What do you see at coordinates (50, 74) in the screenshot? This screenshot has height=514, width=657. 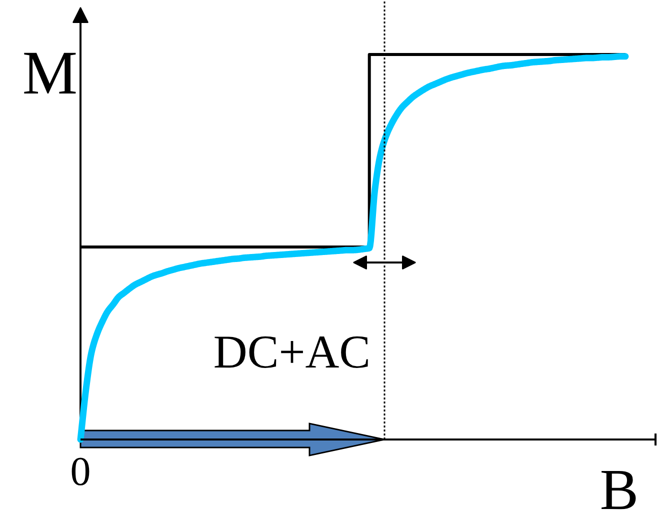 I see `y-axis-title: M` at bounding box center [50, 74].